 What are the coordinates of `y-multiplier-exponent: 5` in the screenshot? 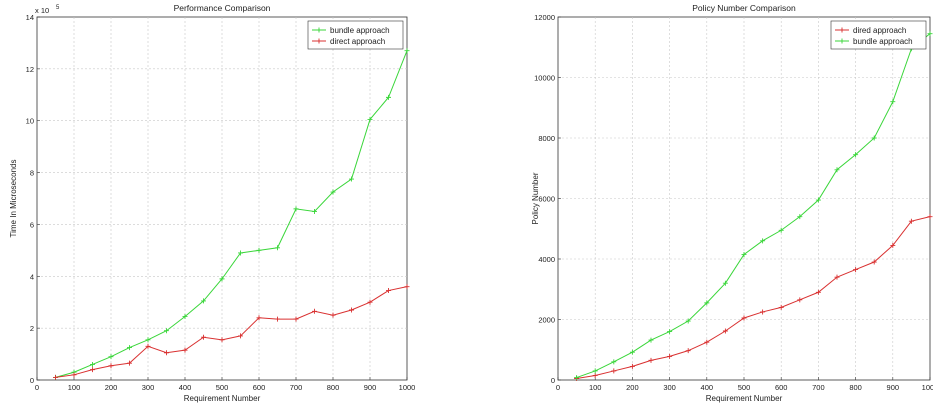 It's located at (58, 8).